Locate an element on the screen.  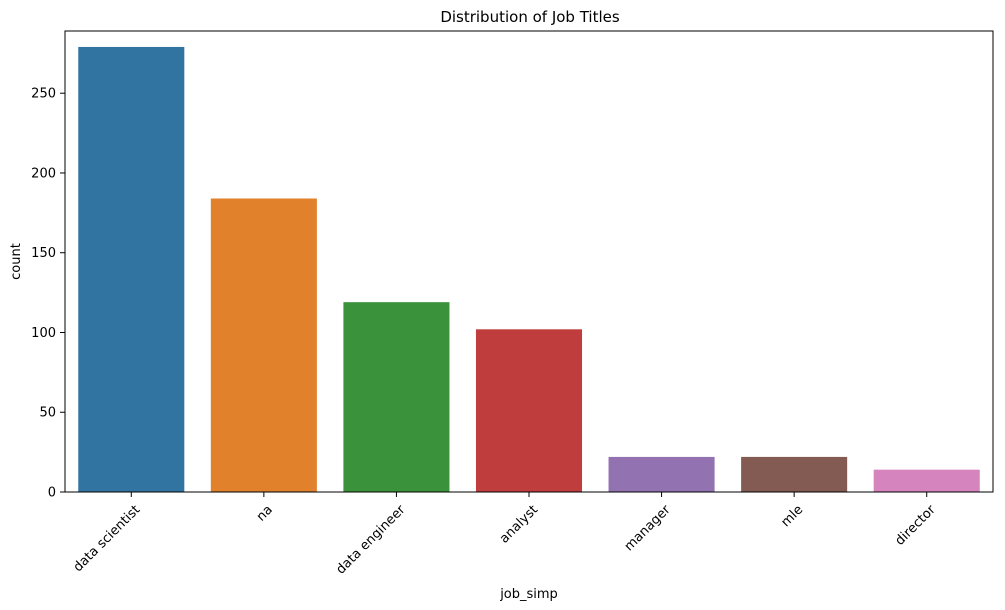
x-tick-label: na is located at coordinates (265, 513).